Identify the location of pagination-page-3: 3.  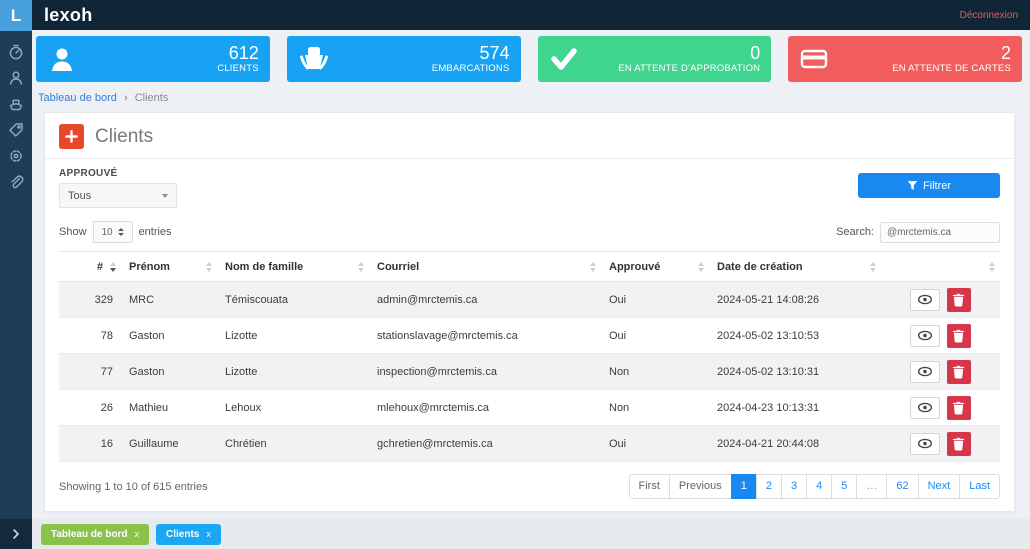
(794, 486).